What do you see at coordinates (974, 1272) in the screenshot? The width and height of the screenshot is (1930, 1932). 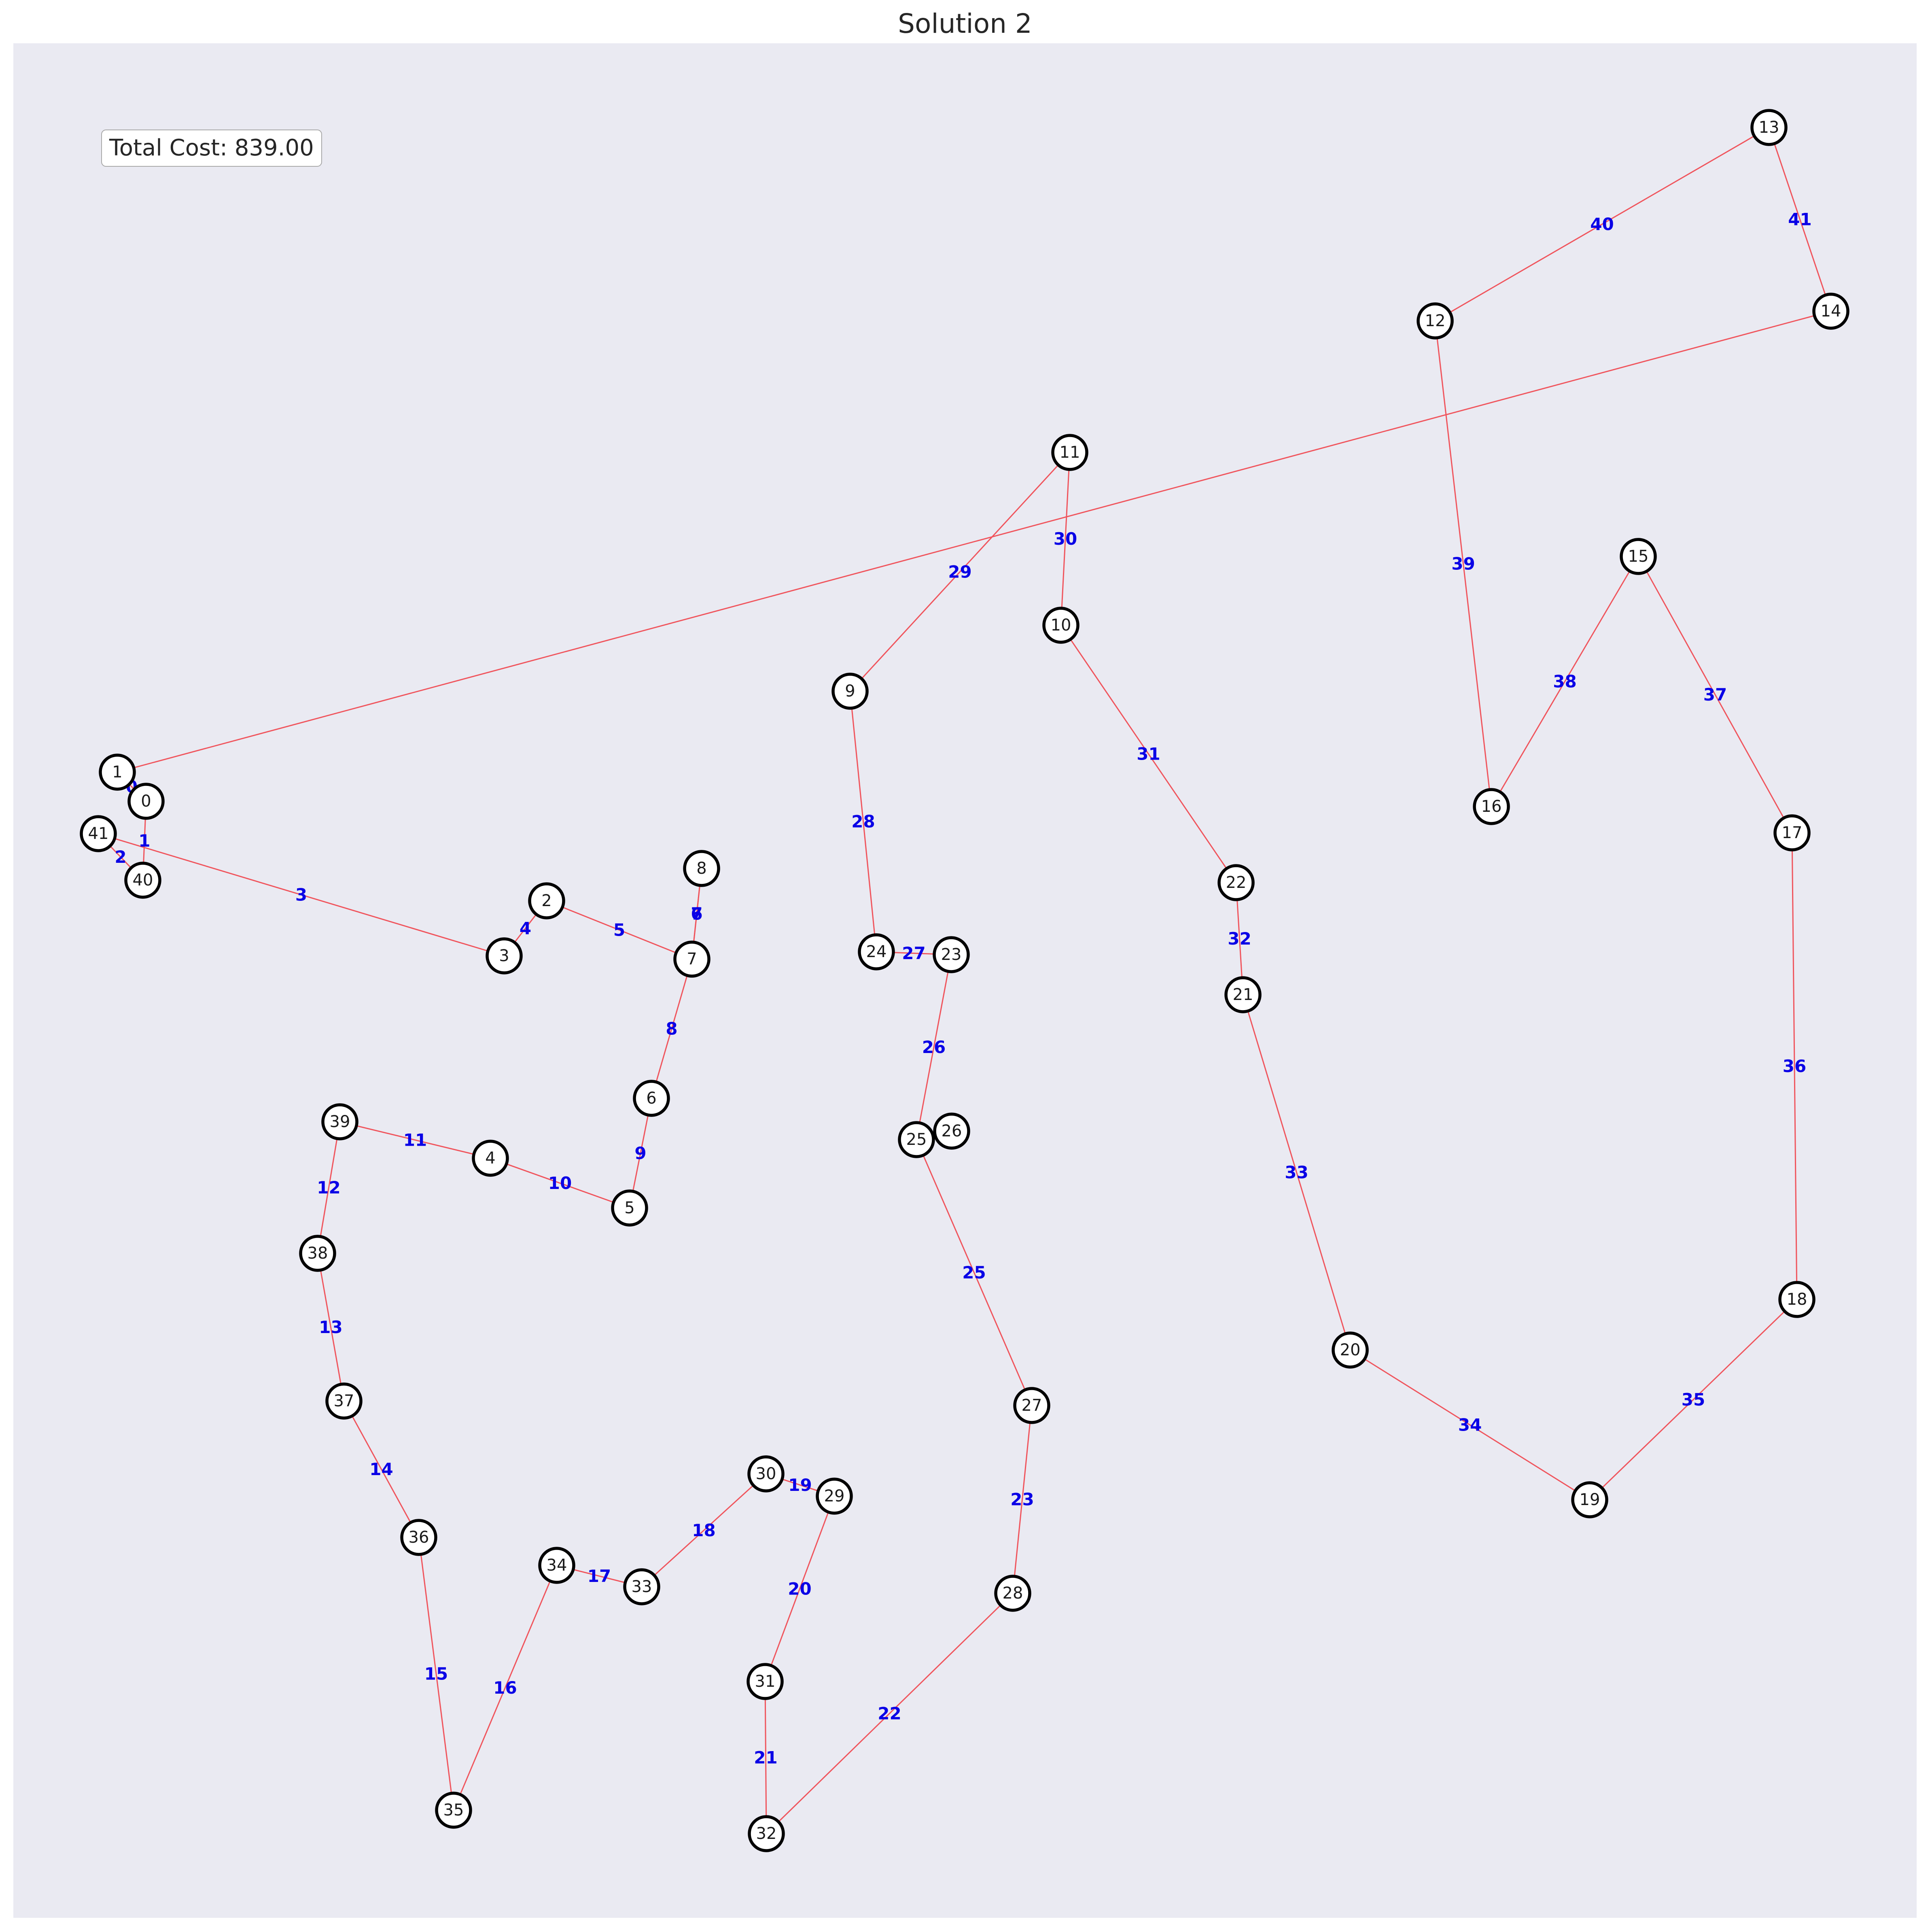 I see `step-label: 25` at bounding box center [974, 1272].